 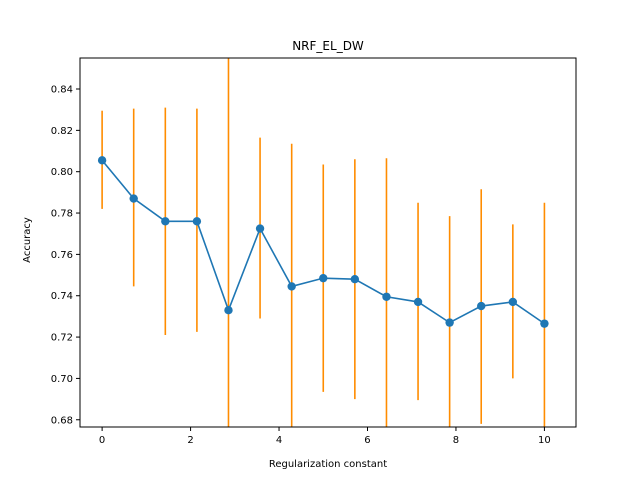 What do you see at coordinates (367, 440) in the screenshot?
I see `x-tick-label: 6` at bounding box center [367, 440].